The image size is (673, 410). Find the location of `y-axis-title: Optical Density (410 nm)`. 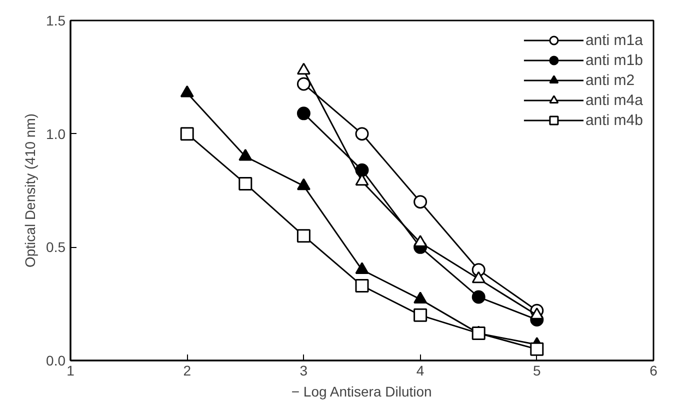

y-axis-title: Optical Density (410 nm) is located at coordinates (30, 190).